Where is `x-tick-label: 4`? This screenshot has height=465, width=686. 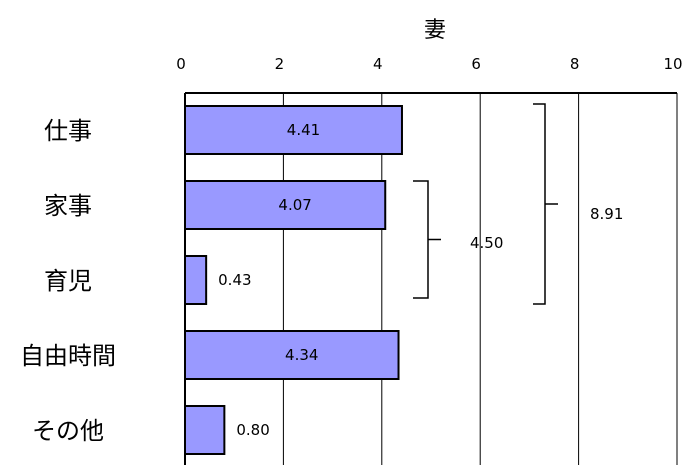
x-tick-label: 4 is located at coordinates (378, 64).